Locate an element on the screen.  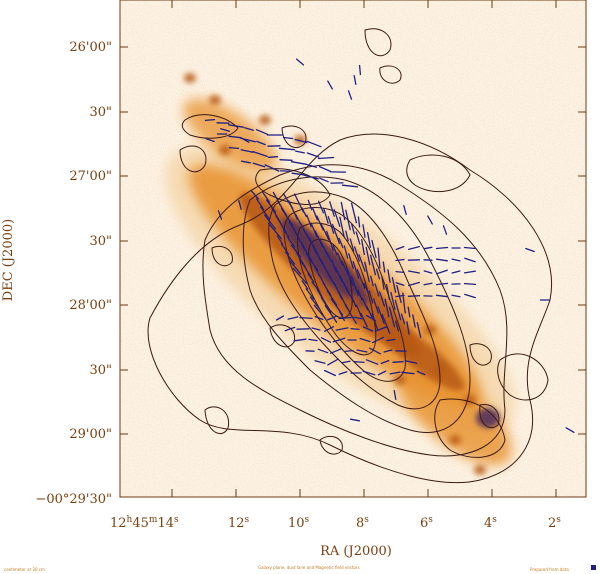
y-tick-label: 28'00" is located at coordinates (90, 305).